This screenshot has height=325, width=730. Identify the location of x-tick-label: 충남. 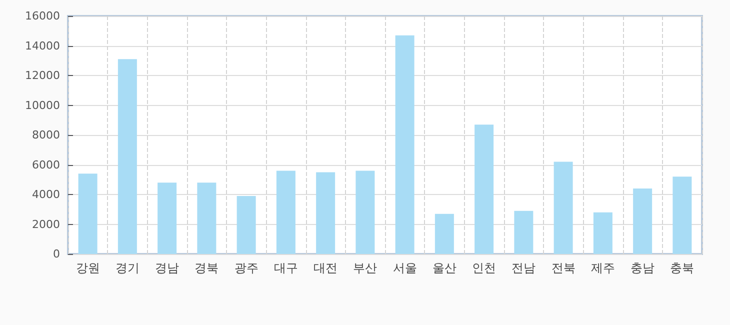
(642, 268).